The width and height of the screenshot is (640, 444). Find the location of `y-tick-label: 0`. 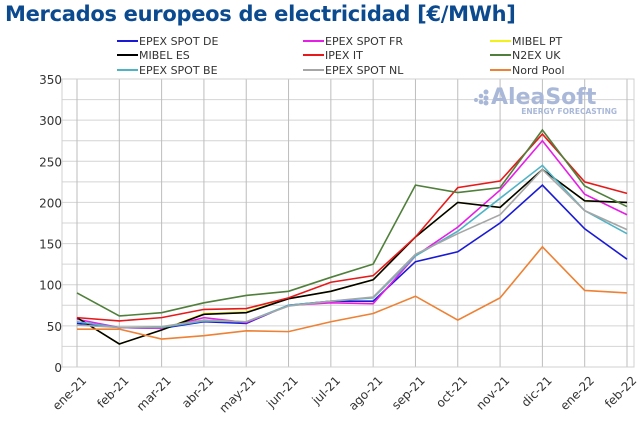

y-tick-label: 0 is located at coordinates (58, 368).